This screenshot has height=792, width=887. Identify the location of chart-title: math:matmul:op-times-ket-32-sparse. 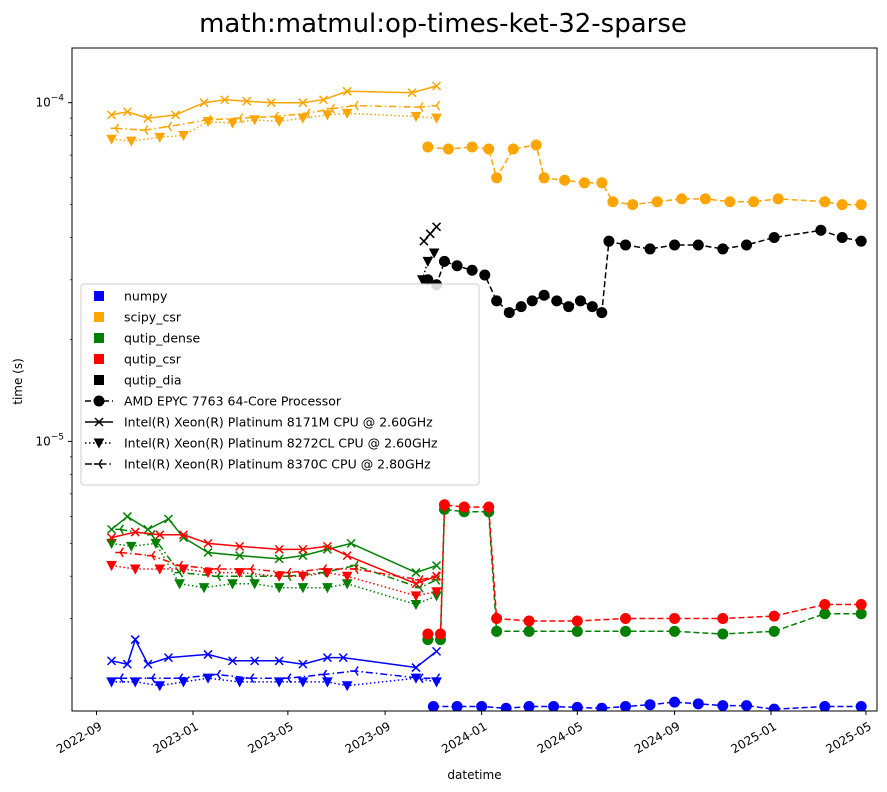
(443, 24).